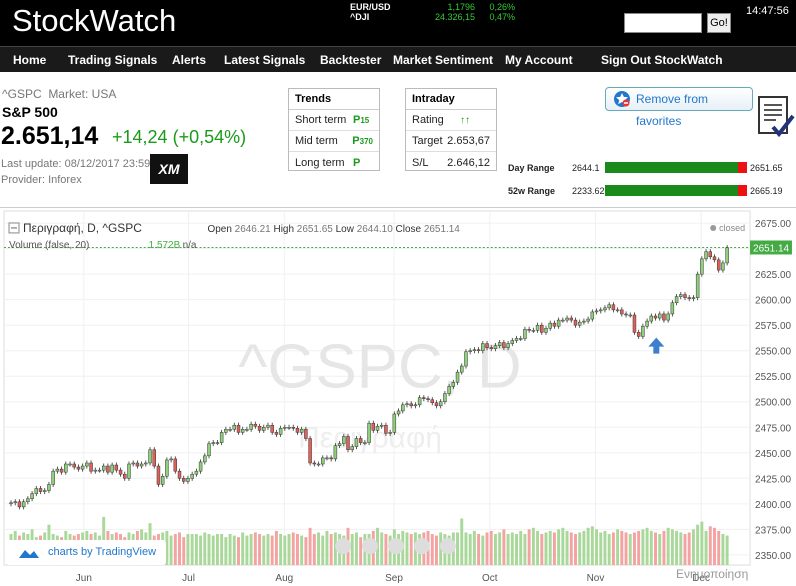 This screenshot has height=586, width=796. What do you see at coordinates (334, 99) in the screenshot?
I see `trends-title: Trends` at bounding box center [334, 99].